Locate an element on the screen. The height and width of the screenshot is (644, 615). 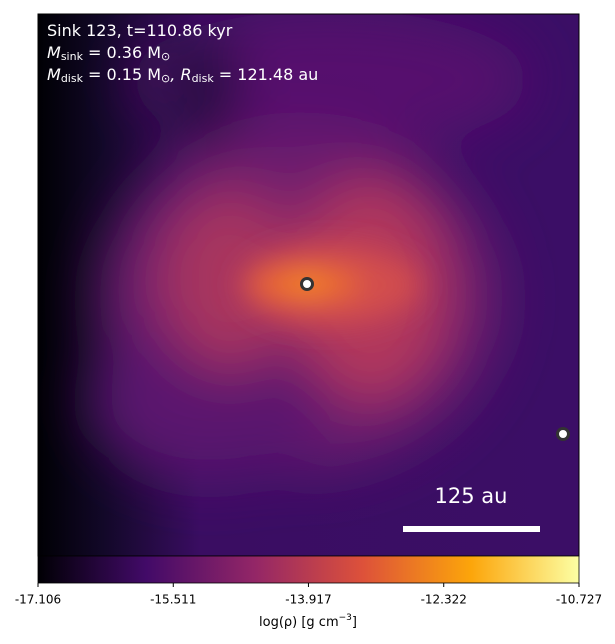
scale-bar is located at coordinates (471, 529).